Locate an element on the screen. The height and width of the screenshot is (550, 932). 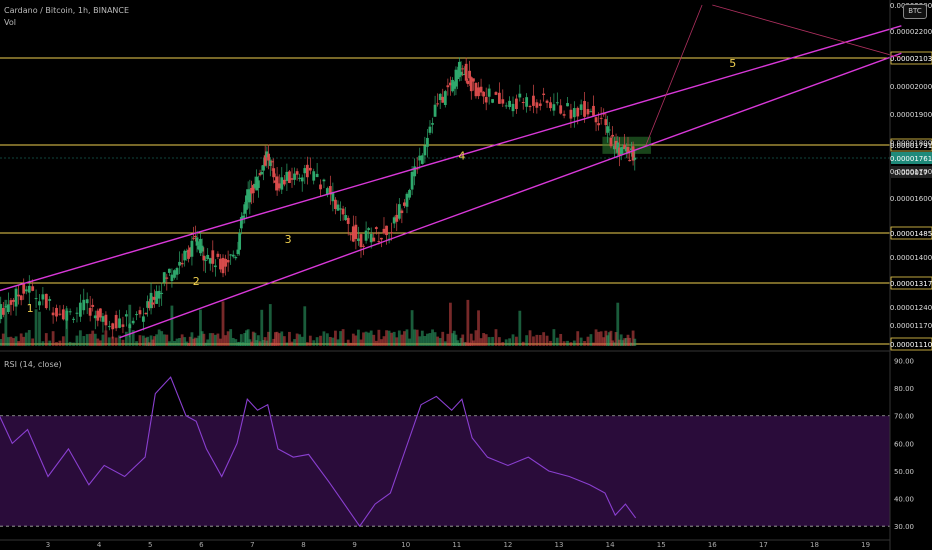
price-level-label: 0.00001485 is located at coordinates (911, 234).